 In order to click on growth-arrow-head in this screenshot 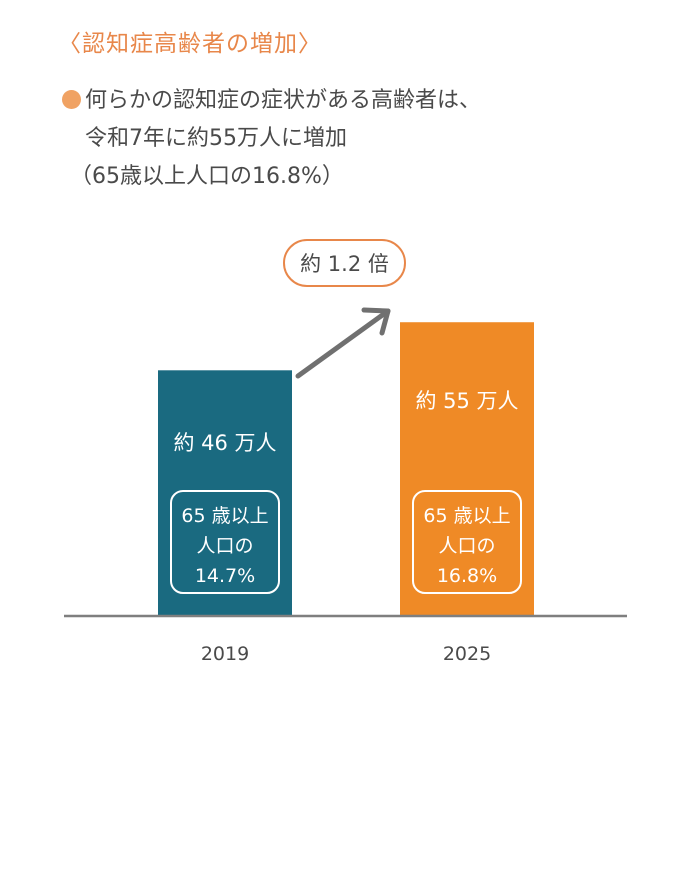, I will do `click(376, 321)`.